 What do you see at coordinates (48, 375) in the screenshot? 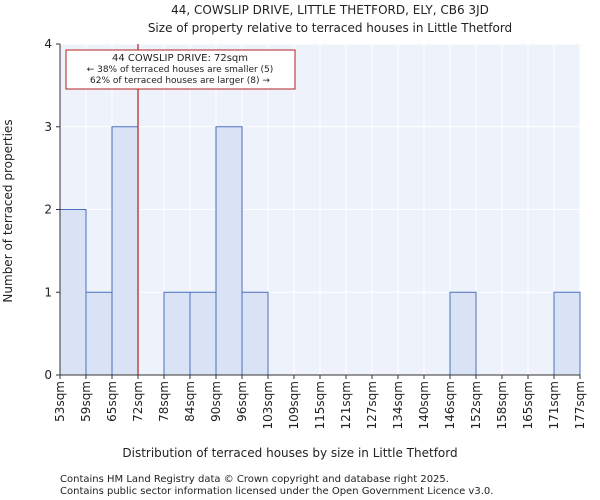
I see `y-tick-label: 0` at bounding box center [48, 375].